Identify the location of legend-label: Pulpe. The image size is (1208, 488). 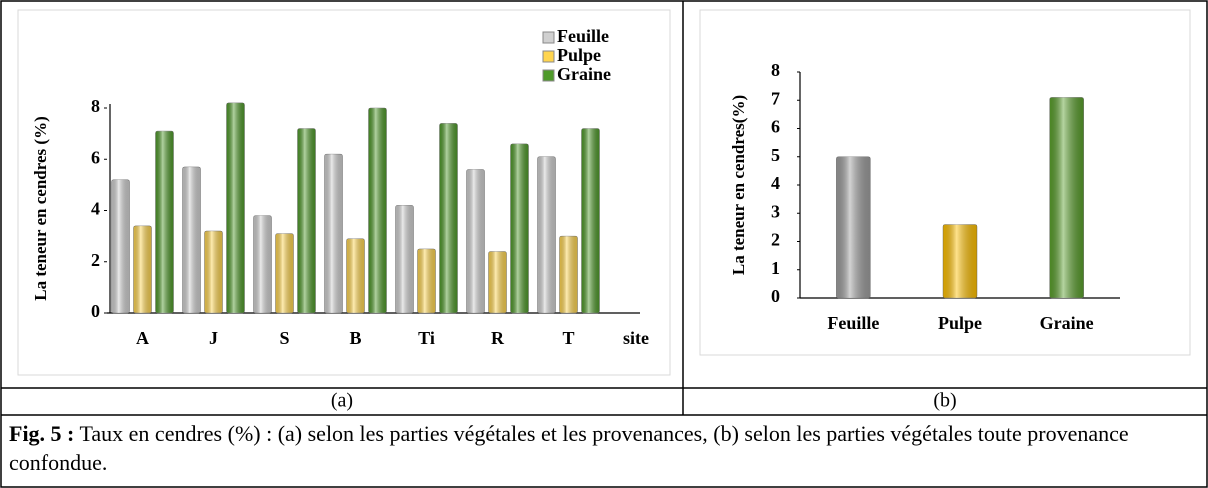
(579, 55).